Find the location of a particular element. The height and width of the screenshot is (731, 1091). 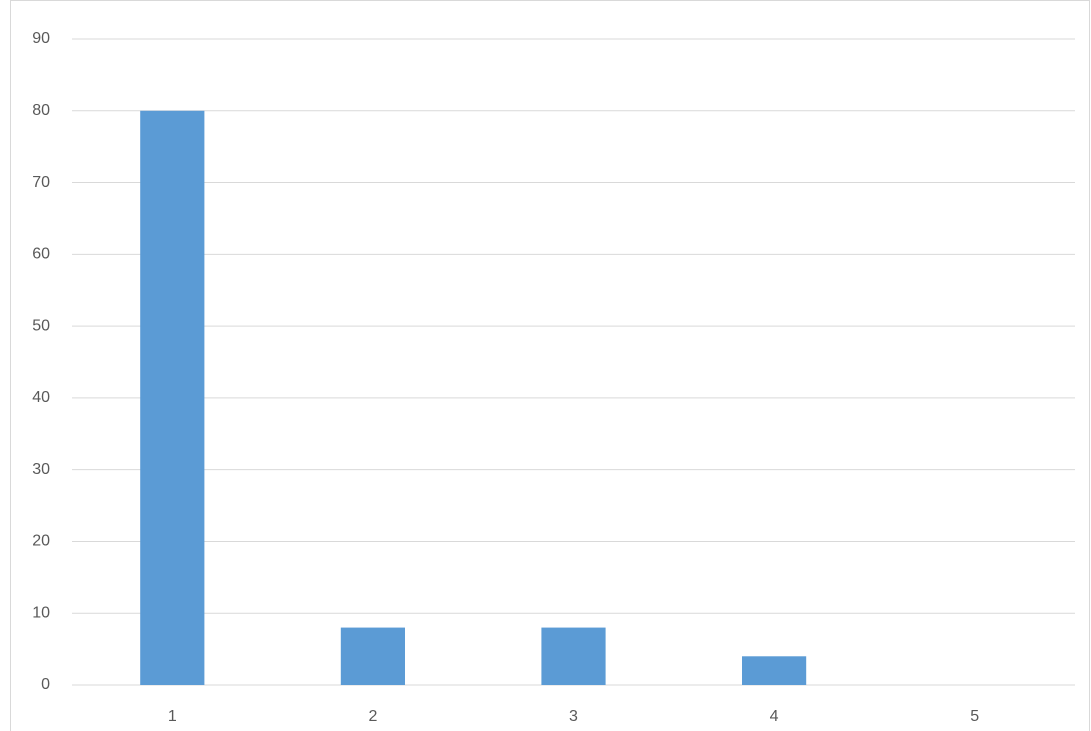

y-tick-label: 30 is located at coordinates (41, 469).